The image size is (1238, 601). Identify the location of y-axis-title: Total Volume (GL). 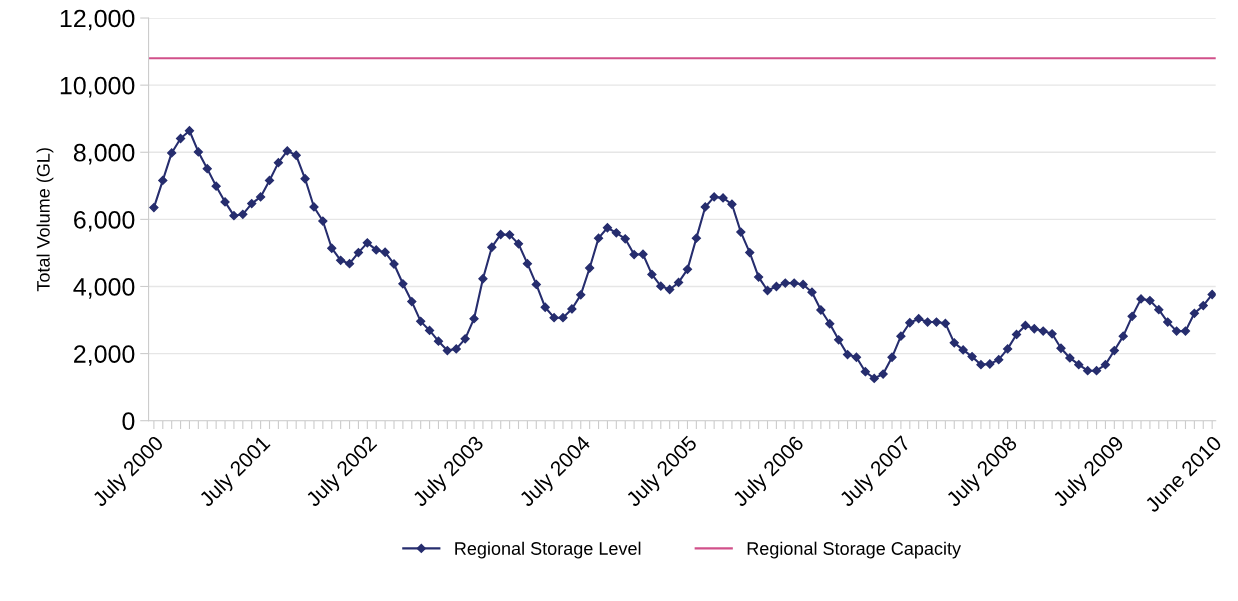
(45, 220).